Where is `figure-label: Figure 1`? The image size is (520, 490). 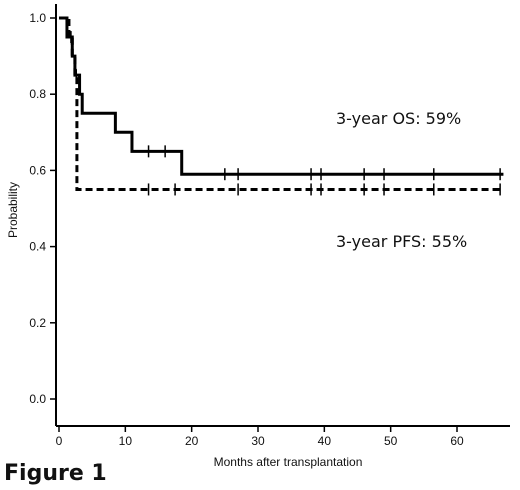 figure-label: Figure 1 is located at coordinates (55, 473).